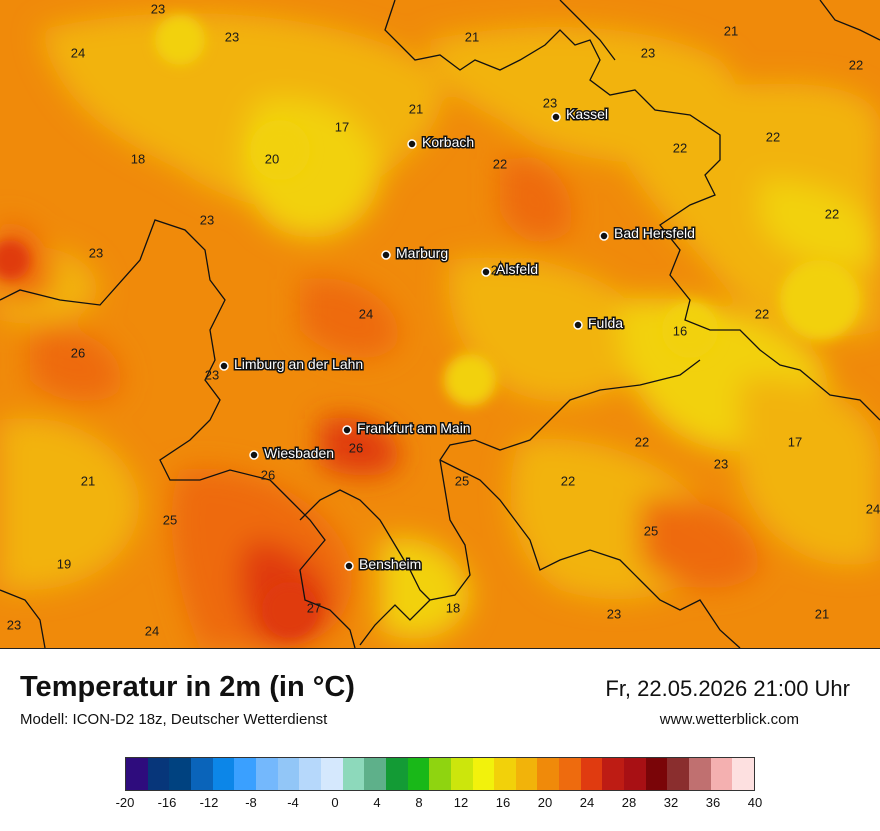 This screenshot has height=831, width=880. Describe the element at coordinates (729, 719) in the screenshot. I see `website-link: www.wetterblick.com` at that location.